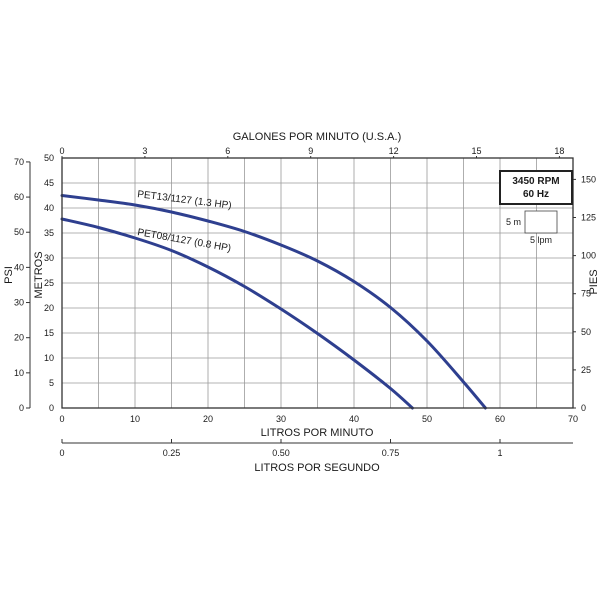  I want to click on gpm-tick-label: 6, so click(227, 151).